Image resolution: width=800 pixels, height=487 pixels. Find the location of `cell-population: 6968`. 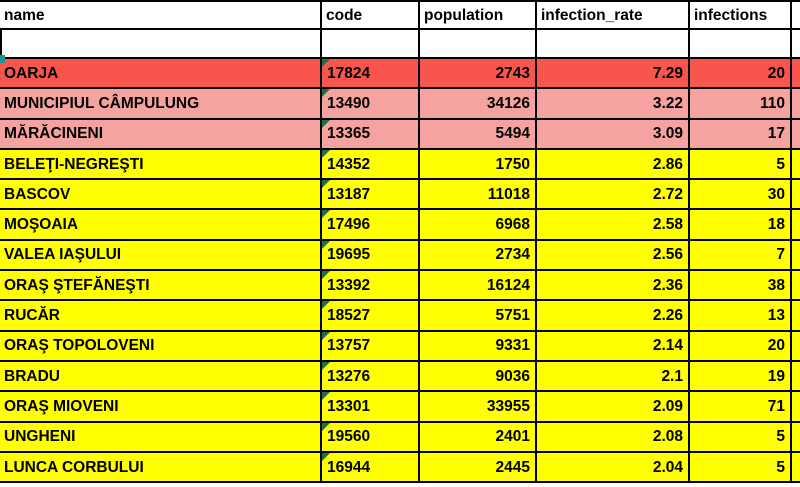

cell-population: 6968 is located at coordinates (478, 225).